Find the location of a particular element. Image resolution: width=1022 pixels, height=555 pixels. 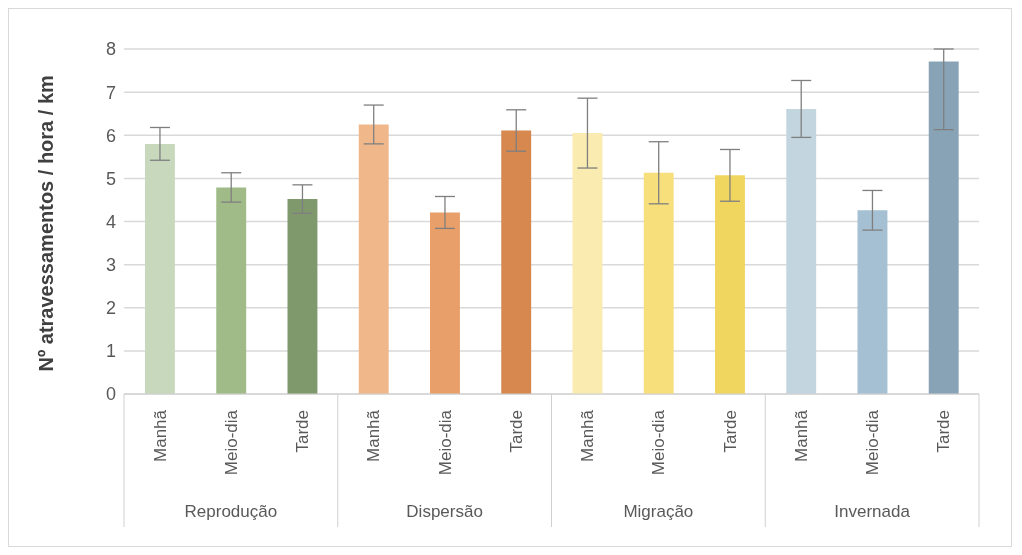

y-tick-label: 0 is located at coordinates (110, 394).